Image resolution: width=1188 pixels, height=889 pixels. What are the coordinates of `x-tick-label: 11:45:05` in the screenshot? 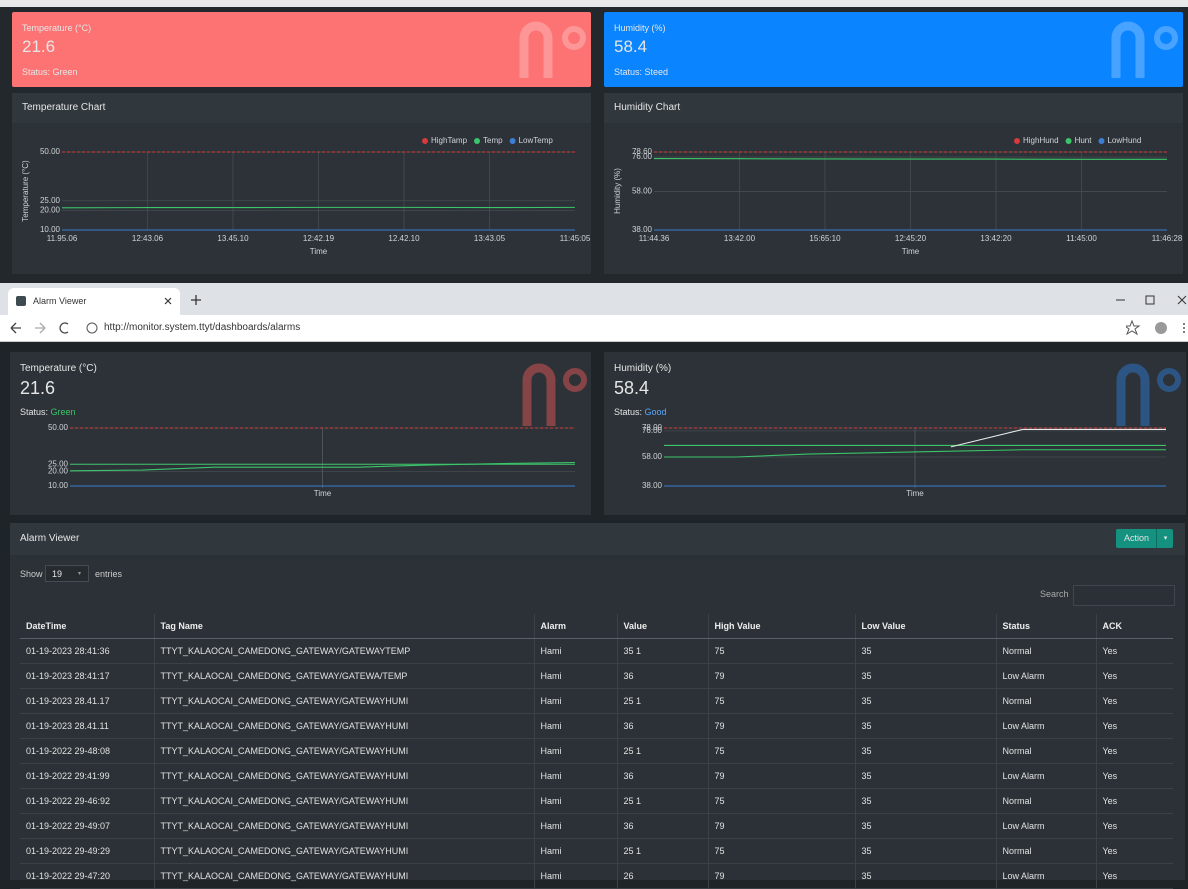 It's located at (575, 238).